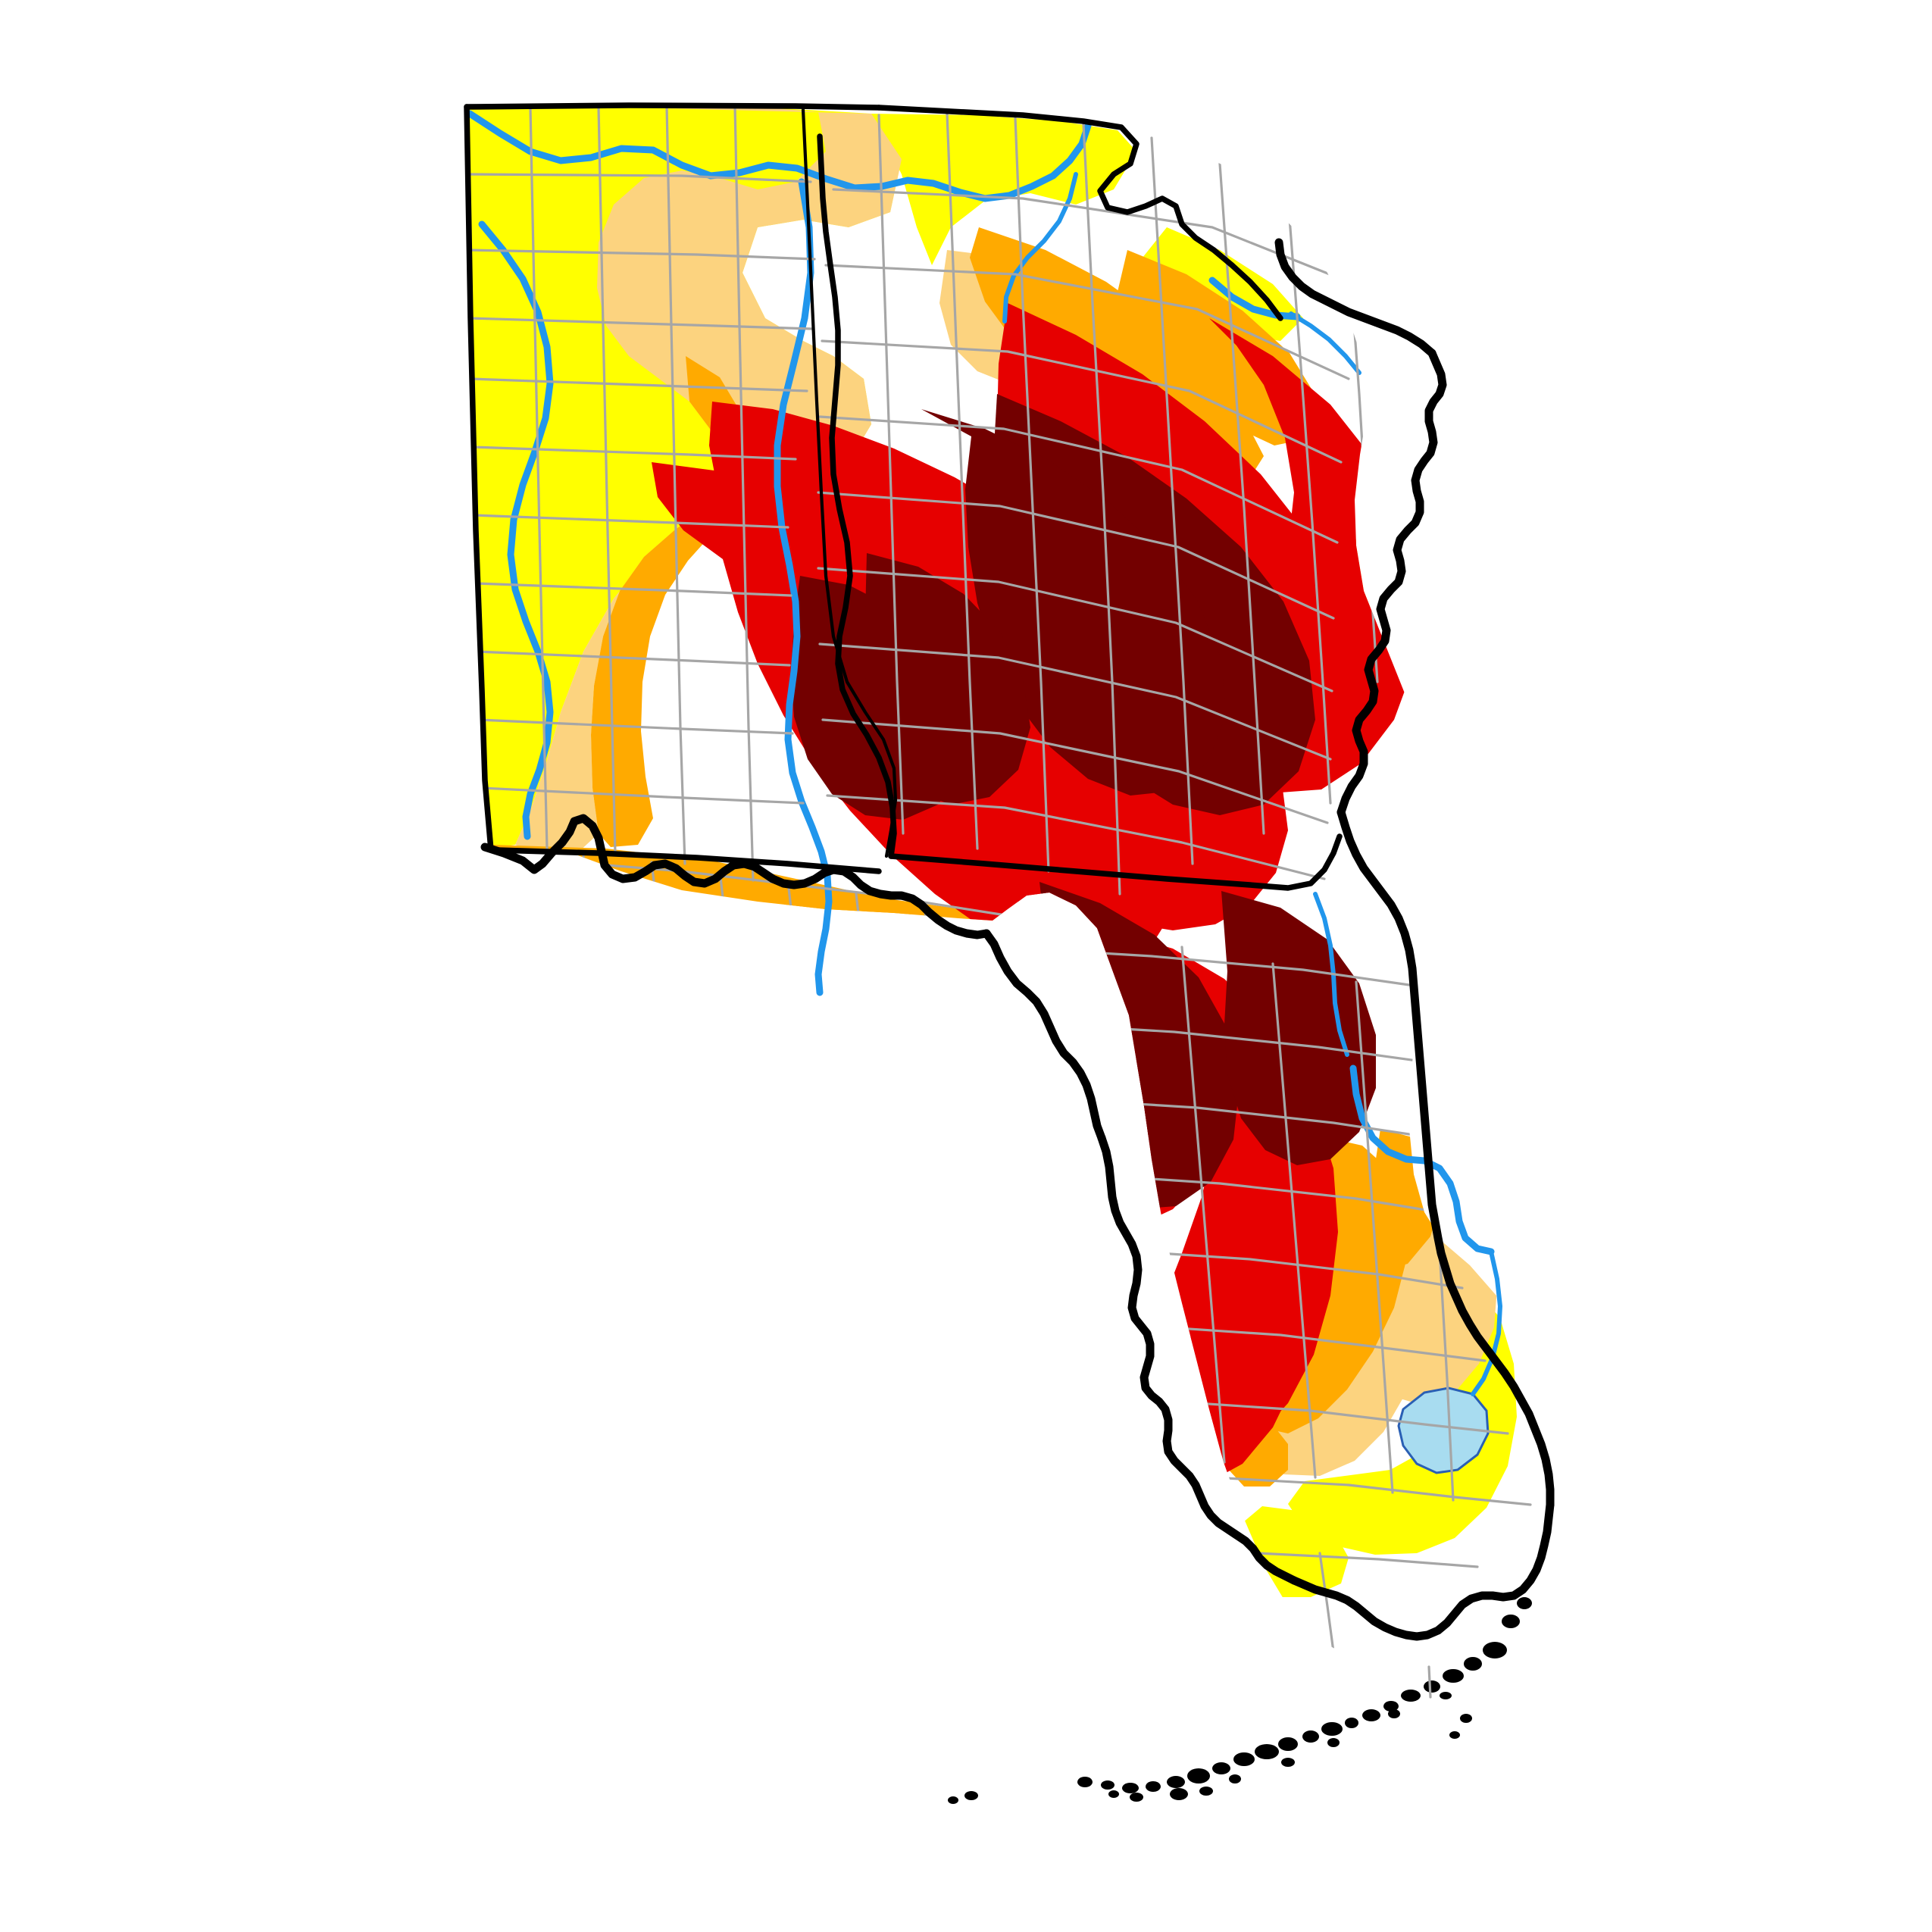 Image resolution: width=1932 pixels, height=1932 pixels. Describe the element at coordinates (1355, 298) in the screenshot. I see `coastline-savannah` at that location.